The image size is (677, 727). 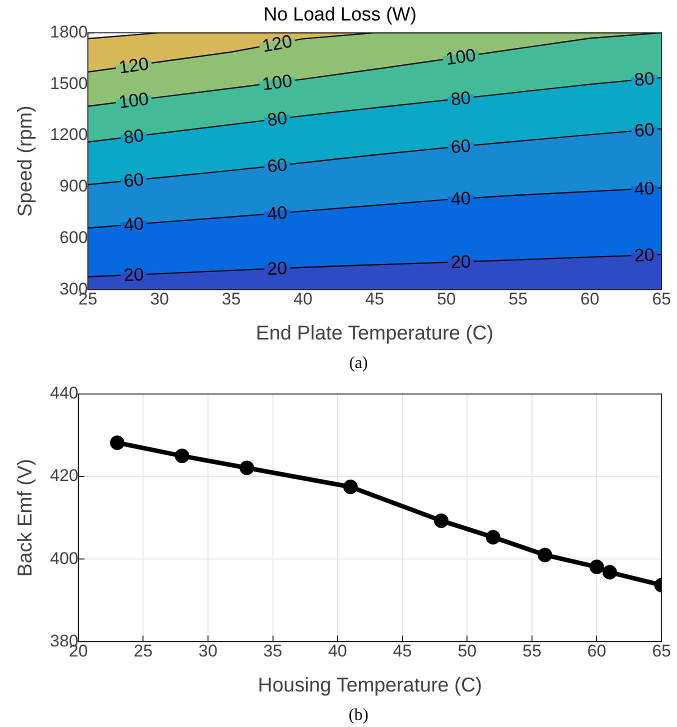 What do you see at coordinates (133, 66) in the screenshot?
I see `text: 120` at bounding box center [133, 66].